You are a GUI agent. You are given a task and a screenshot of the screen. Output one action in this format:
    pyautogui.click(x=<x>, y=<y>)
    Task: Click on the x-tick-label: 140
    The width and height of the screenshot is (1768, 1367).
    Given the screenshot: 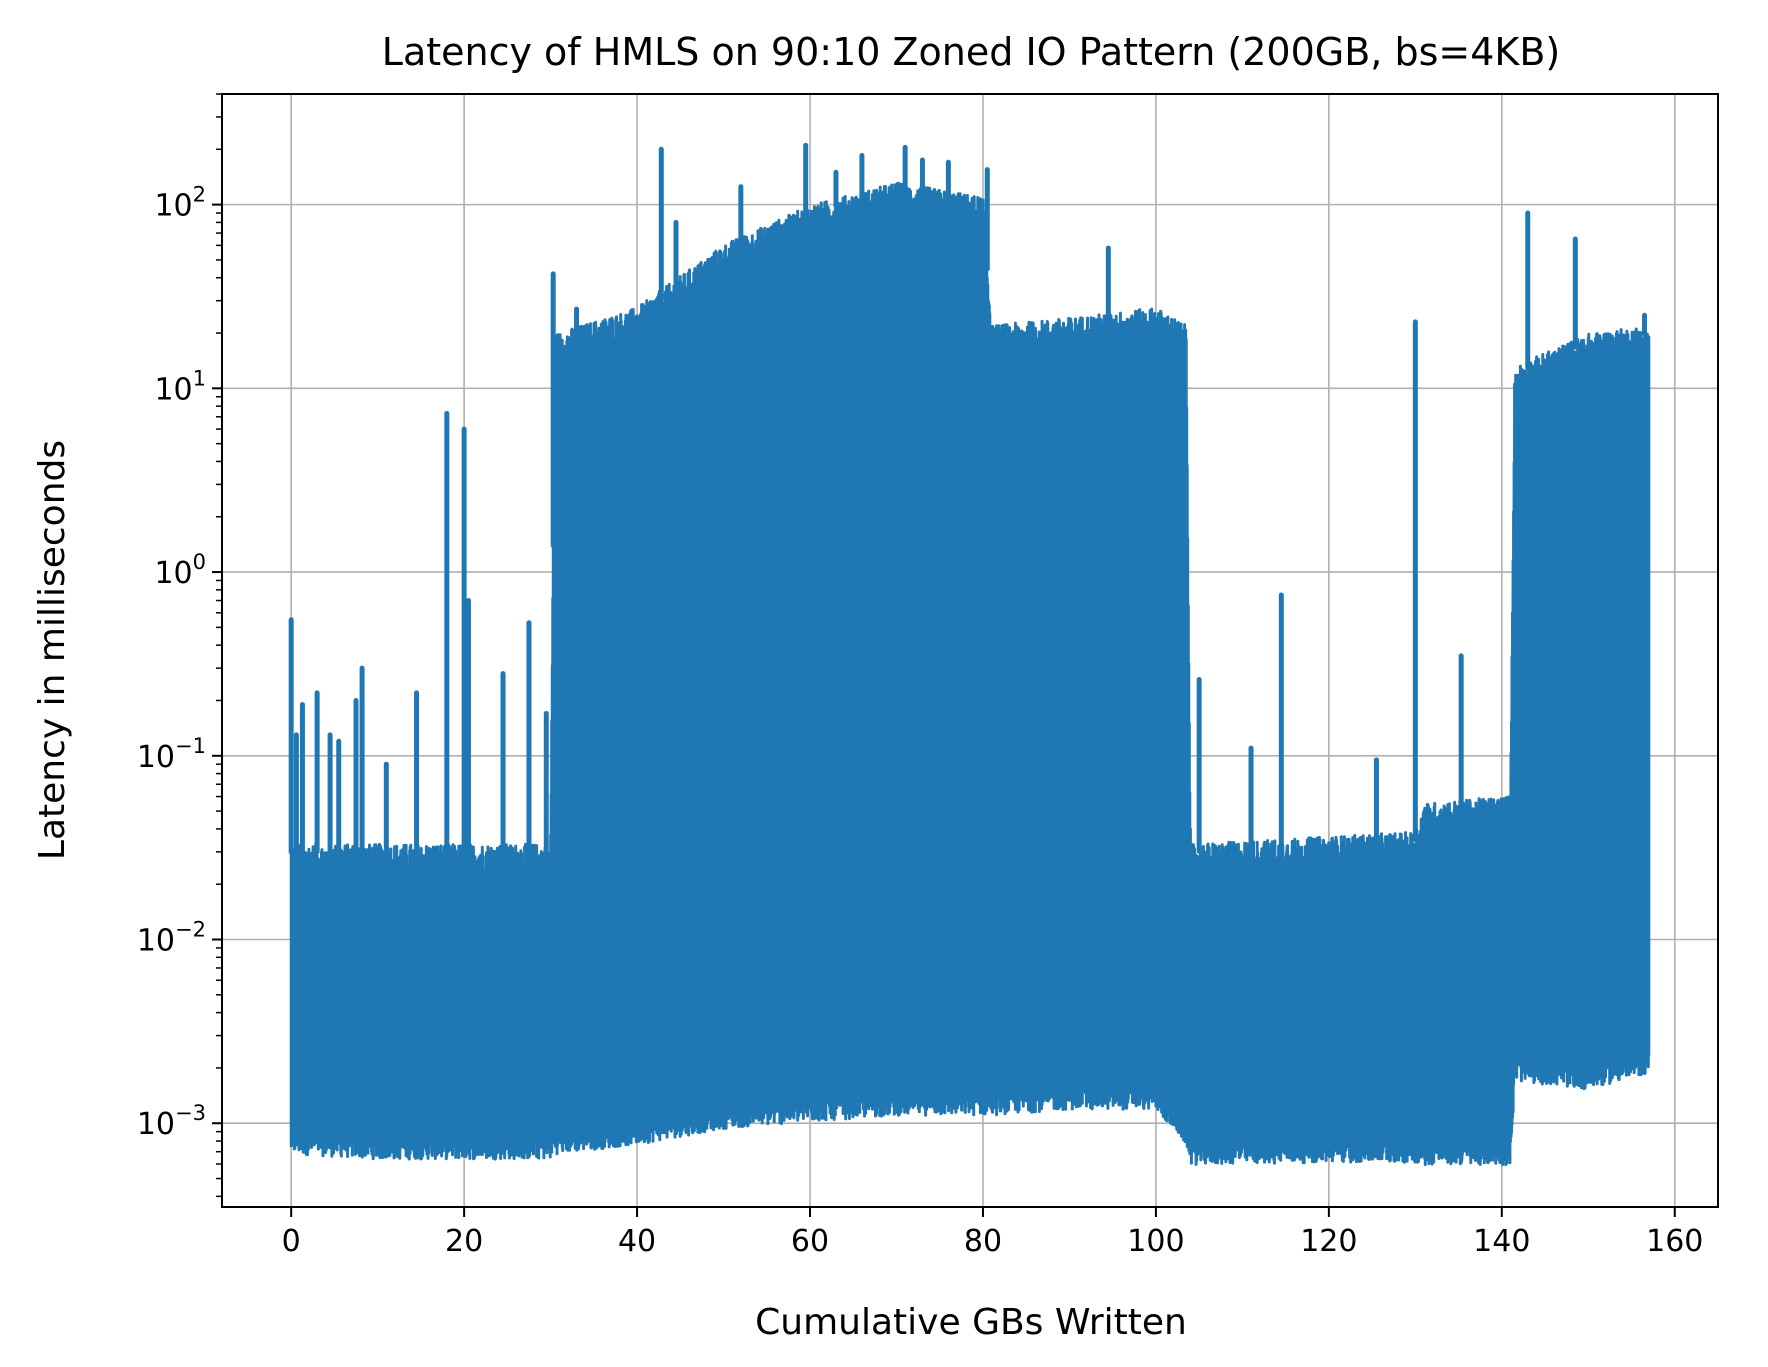 What is the action you would take?
    pyautogui.click(x=1501, y=1241)
    